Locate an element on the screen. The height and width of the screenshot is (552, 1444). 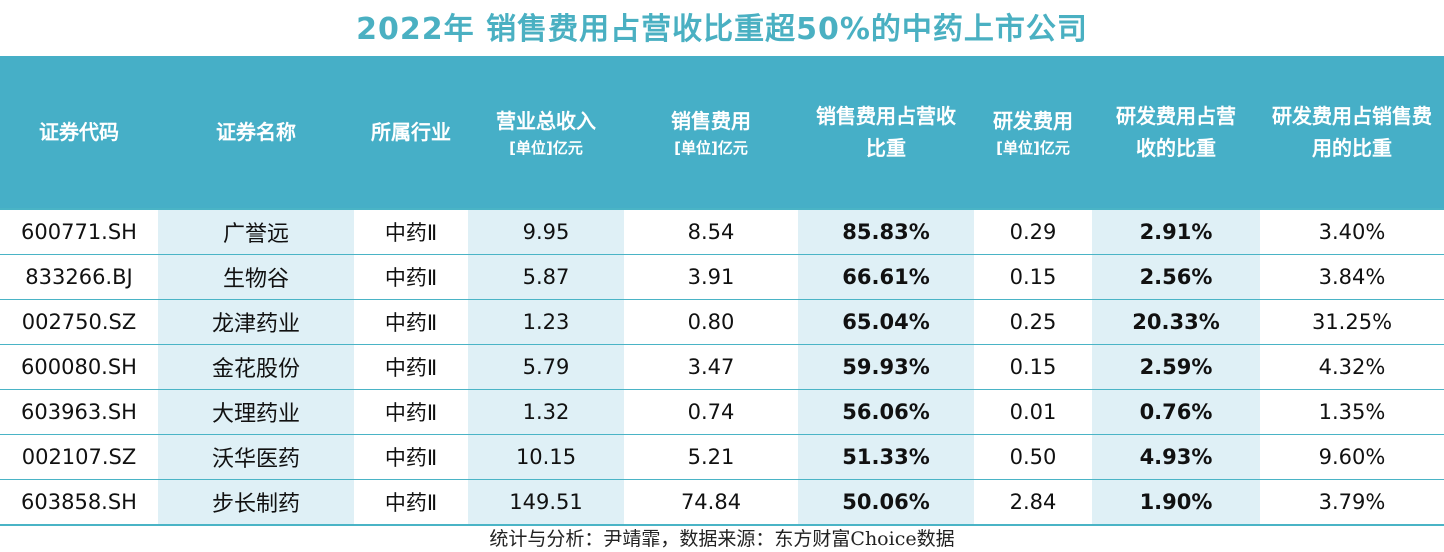
cell-code: 002107.SZ is located at coordinates (79, 457).